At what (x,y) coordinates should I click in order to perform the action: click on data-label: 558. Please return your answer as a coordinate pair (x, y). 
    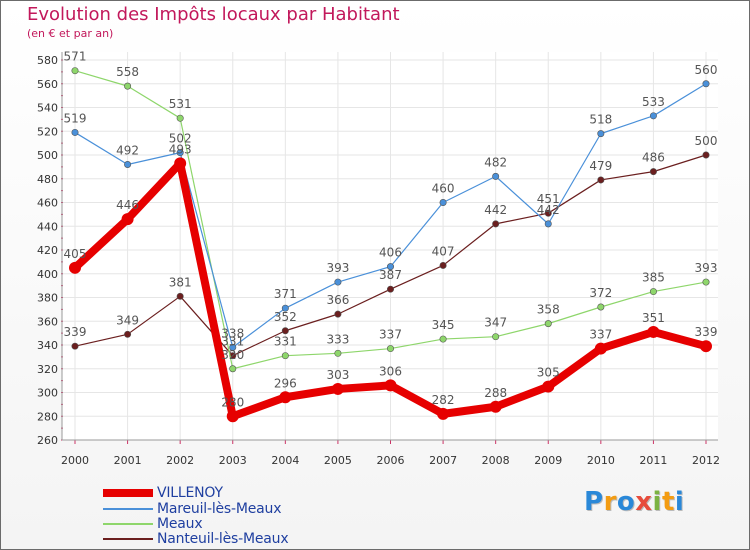
    Looking at the image, I should click on (127, 72).